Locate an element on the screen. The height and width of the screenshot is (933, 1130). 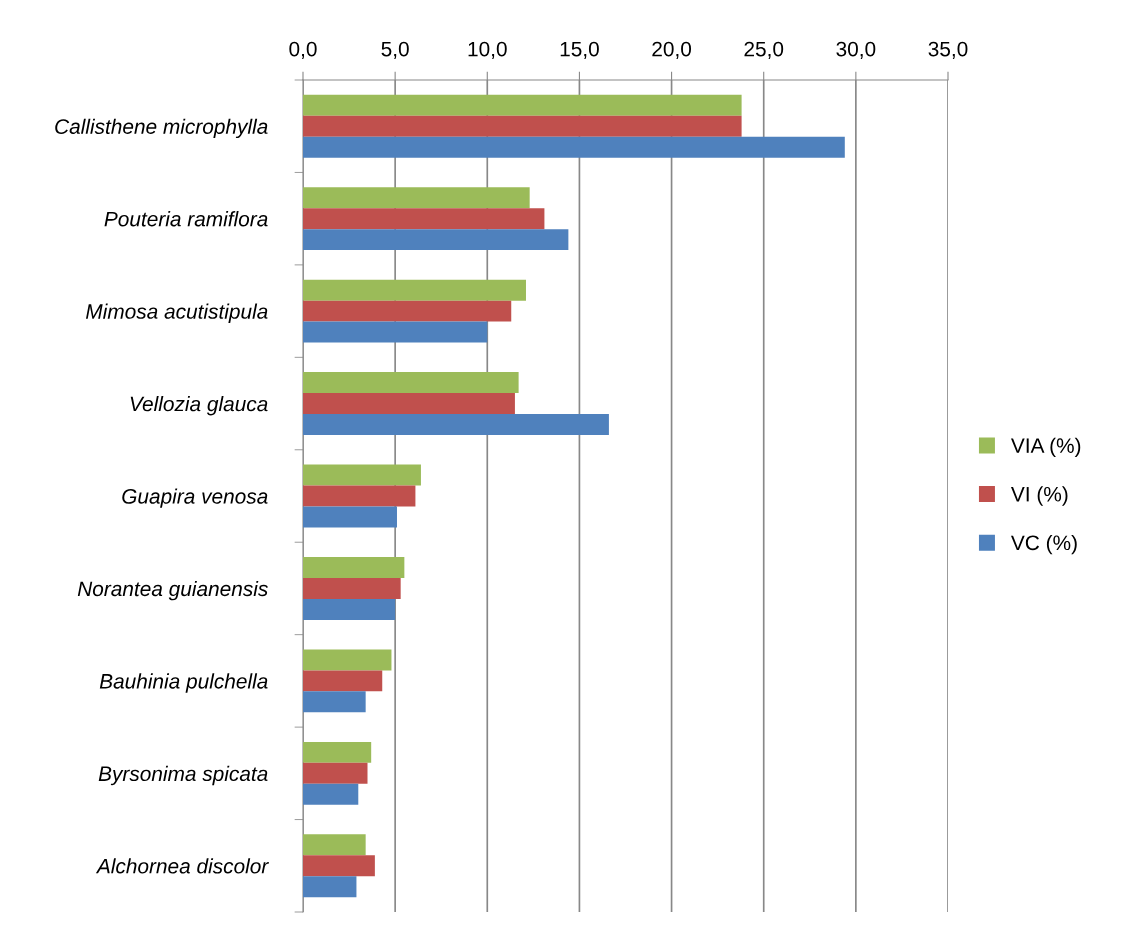
x-tick-label: 5,0 is located at coordinates (395, 50).